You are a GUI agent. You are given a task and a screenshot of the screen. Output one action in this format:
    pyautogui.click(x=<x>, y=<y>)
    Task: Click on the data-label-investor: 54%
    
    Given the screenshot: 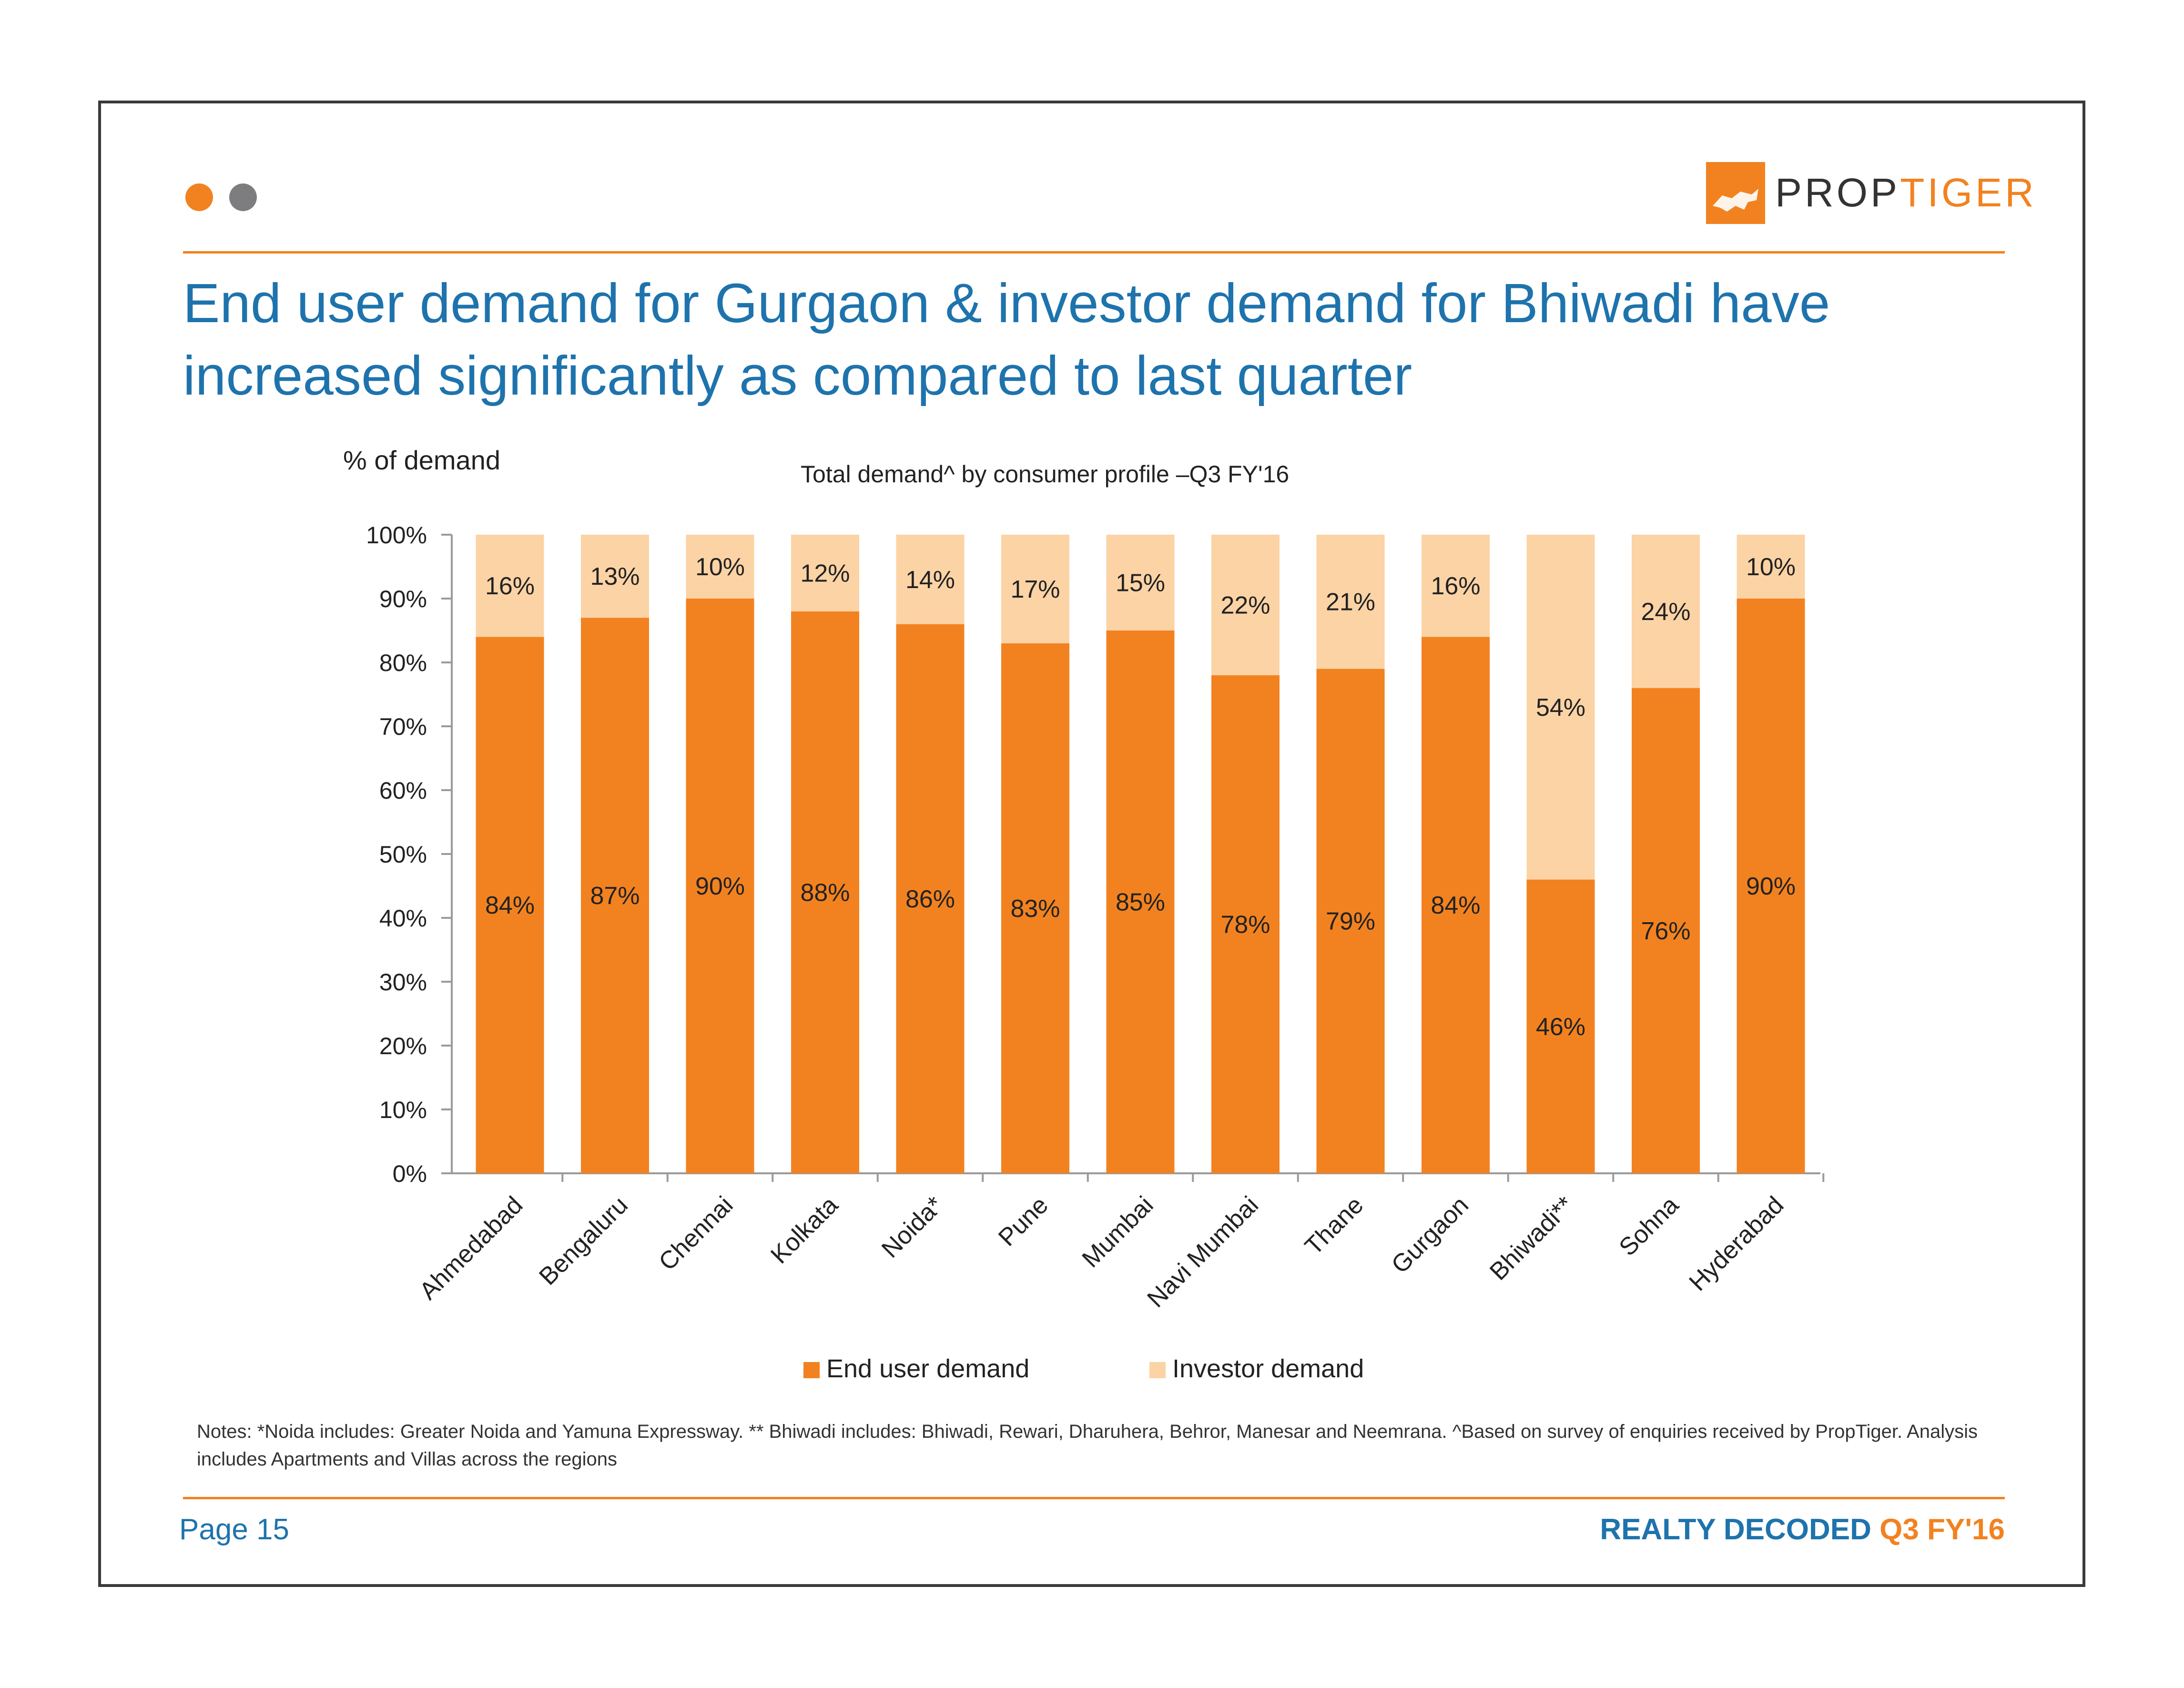 What is the action you would take?
    pyautogui.click(x=1560, y=708)
    